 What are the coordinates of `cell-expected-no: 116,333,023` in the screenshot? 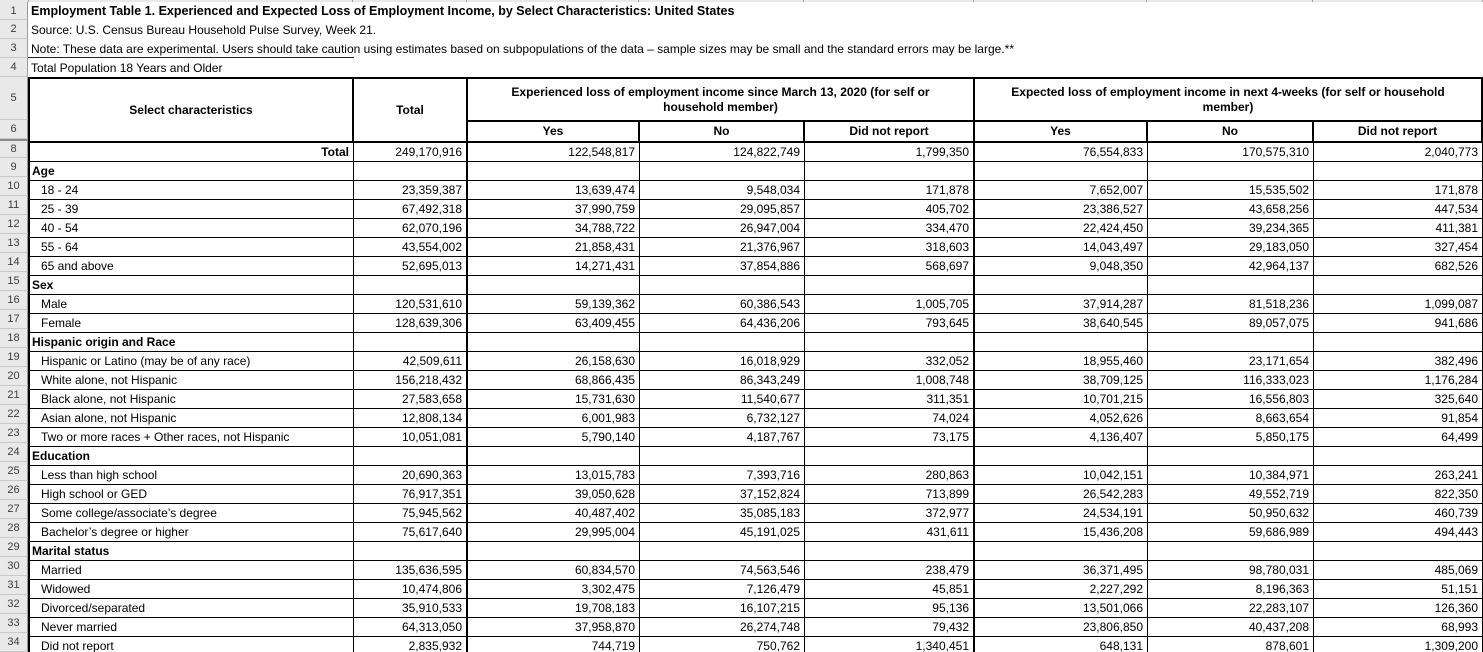 It's located at (1231, 380).